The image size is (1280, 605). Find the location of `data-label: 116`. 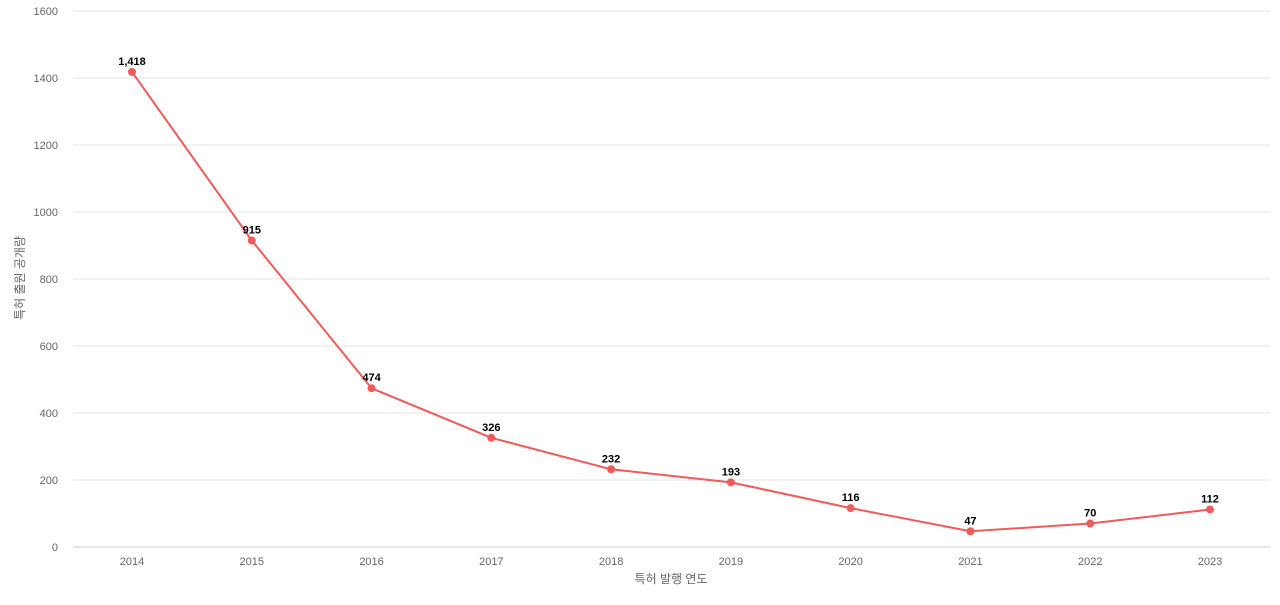

data-label: 116 is located at coordinates (851, 498).